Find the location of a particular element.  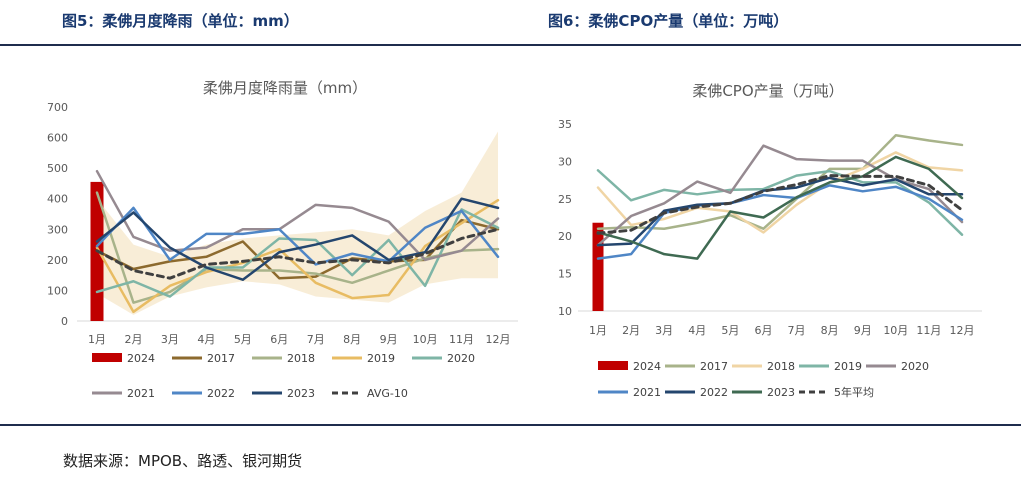

figure-6-title: 图6：柔佛CPO产量（单位：万吨） is located at coordinates (668, 21).